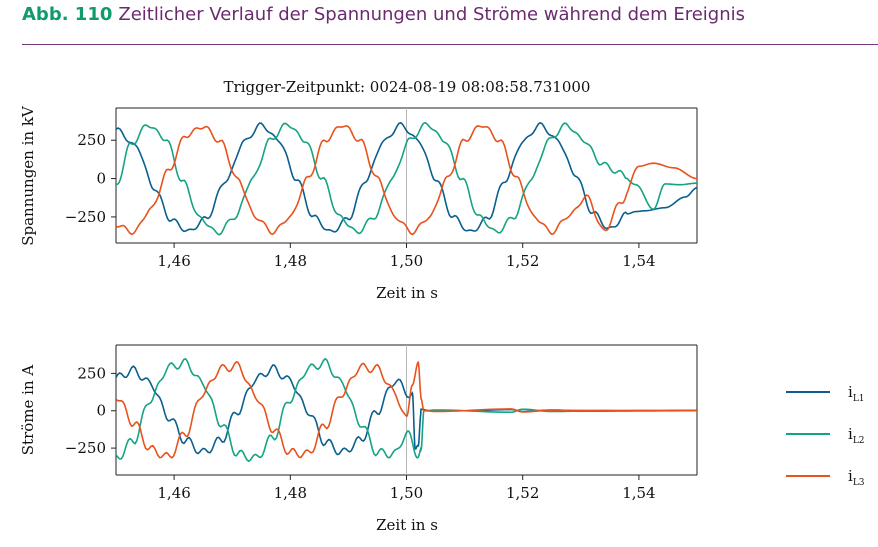  Describe the element at coordinates (101, 179) in the screenshot. I see `voltage-y-tick-label: 0` at that location.